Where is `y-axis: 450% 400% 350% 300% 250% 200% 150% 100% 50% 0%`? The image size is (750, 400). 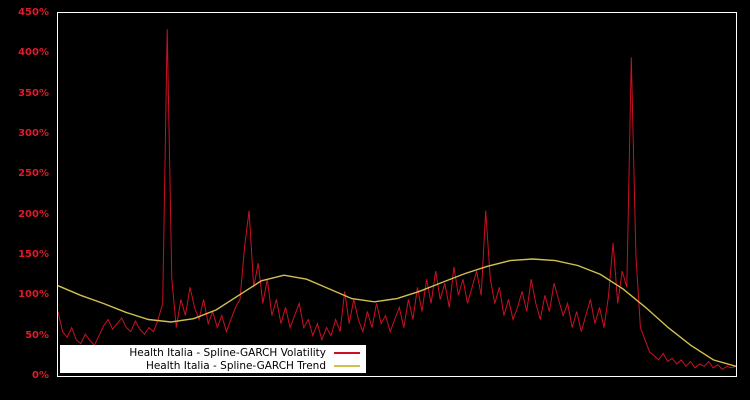
y-axis: 450% 400% 350% 300% 250% 200% 150% 100% 50% 0% is located at coordinates (26, 200).